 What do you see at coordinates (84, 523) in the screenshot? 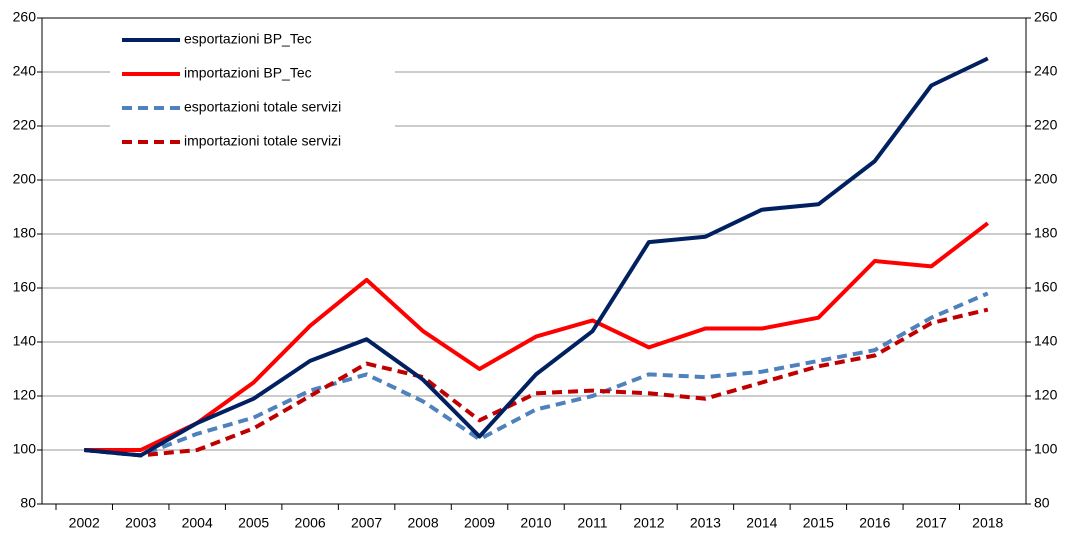
I see `x-tick-label: 2002` at bounding box center [84, 523].